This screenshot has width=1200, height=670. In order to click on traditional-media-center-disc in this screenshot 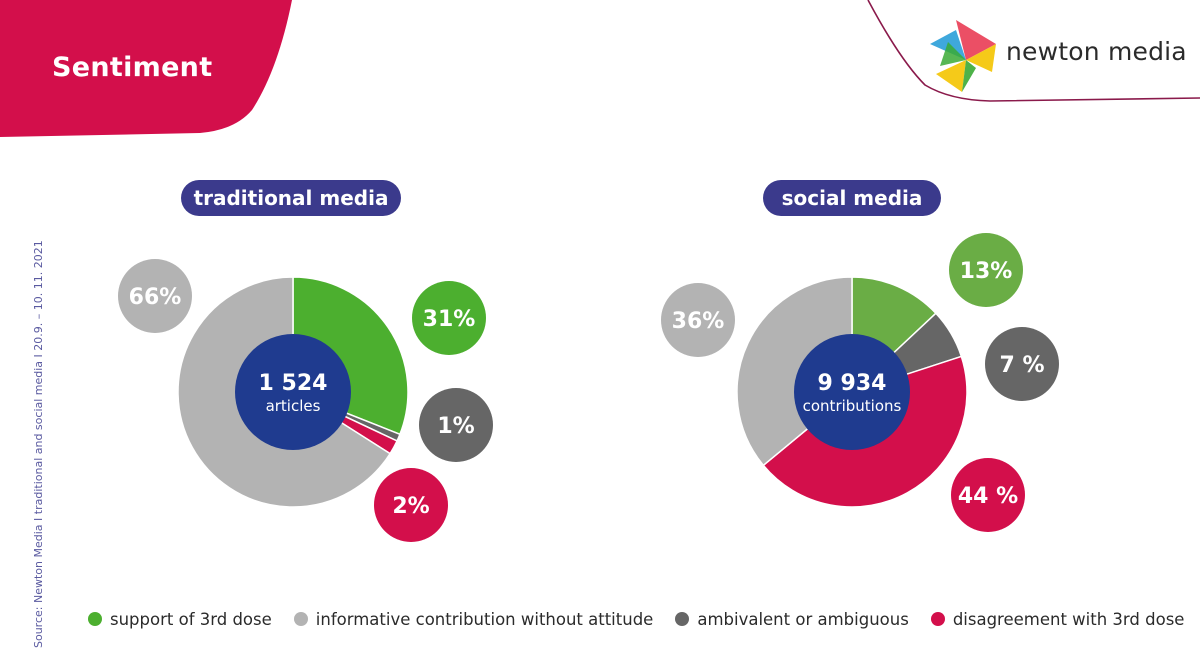, I will do `click(293, 392)`.